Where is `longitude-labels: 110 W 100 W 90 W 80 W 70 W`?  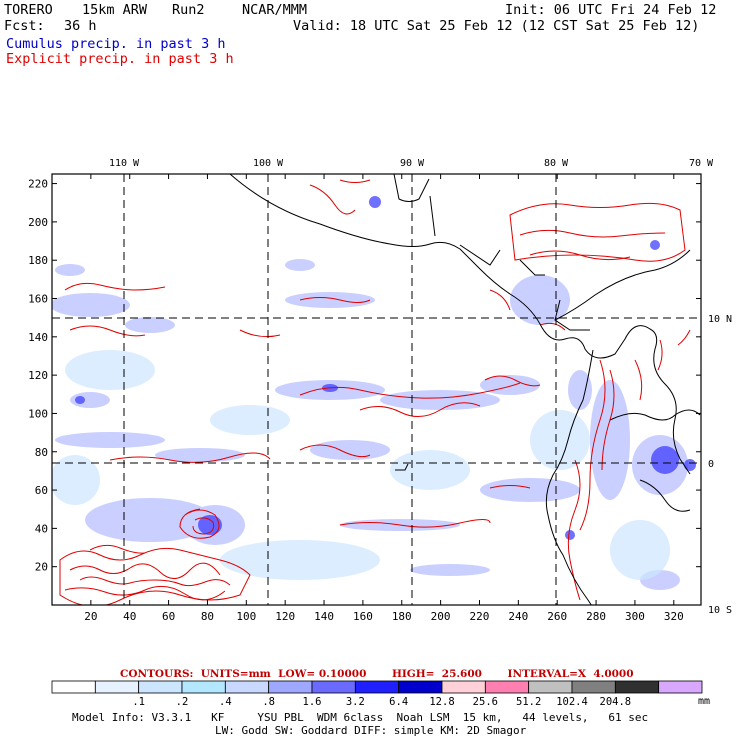
longitude-labels: 110 W 100 W 90 W 80 W 70 W is located at coordinates (411, 163).